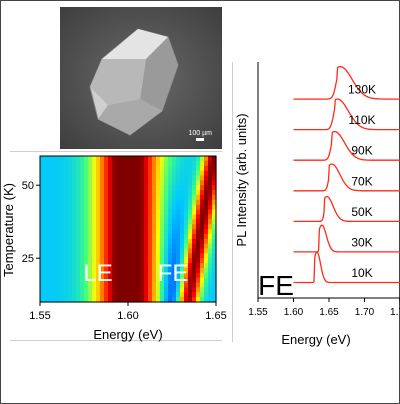  What do you see at coordinates (141, 78) in the screenshot?
I see `sem-micrograph: 100 µm` at bounding box center [141, 78].